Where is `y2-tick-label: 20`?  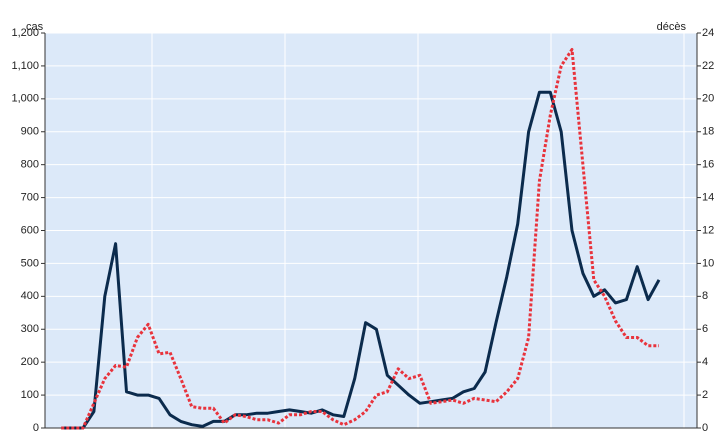
y2-tick-label: 20 is located at coordinates (708, 99).